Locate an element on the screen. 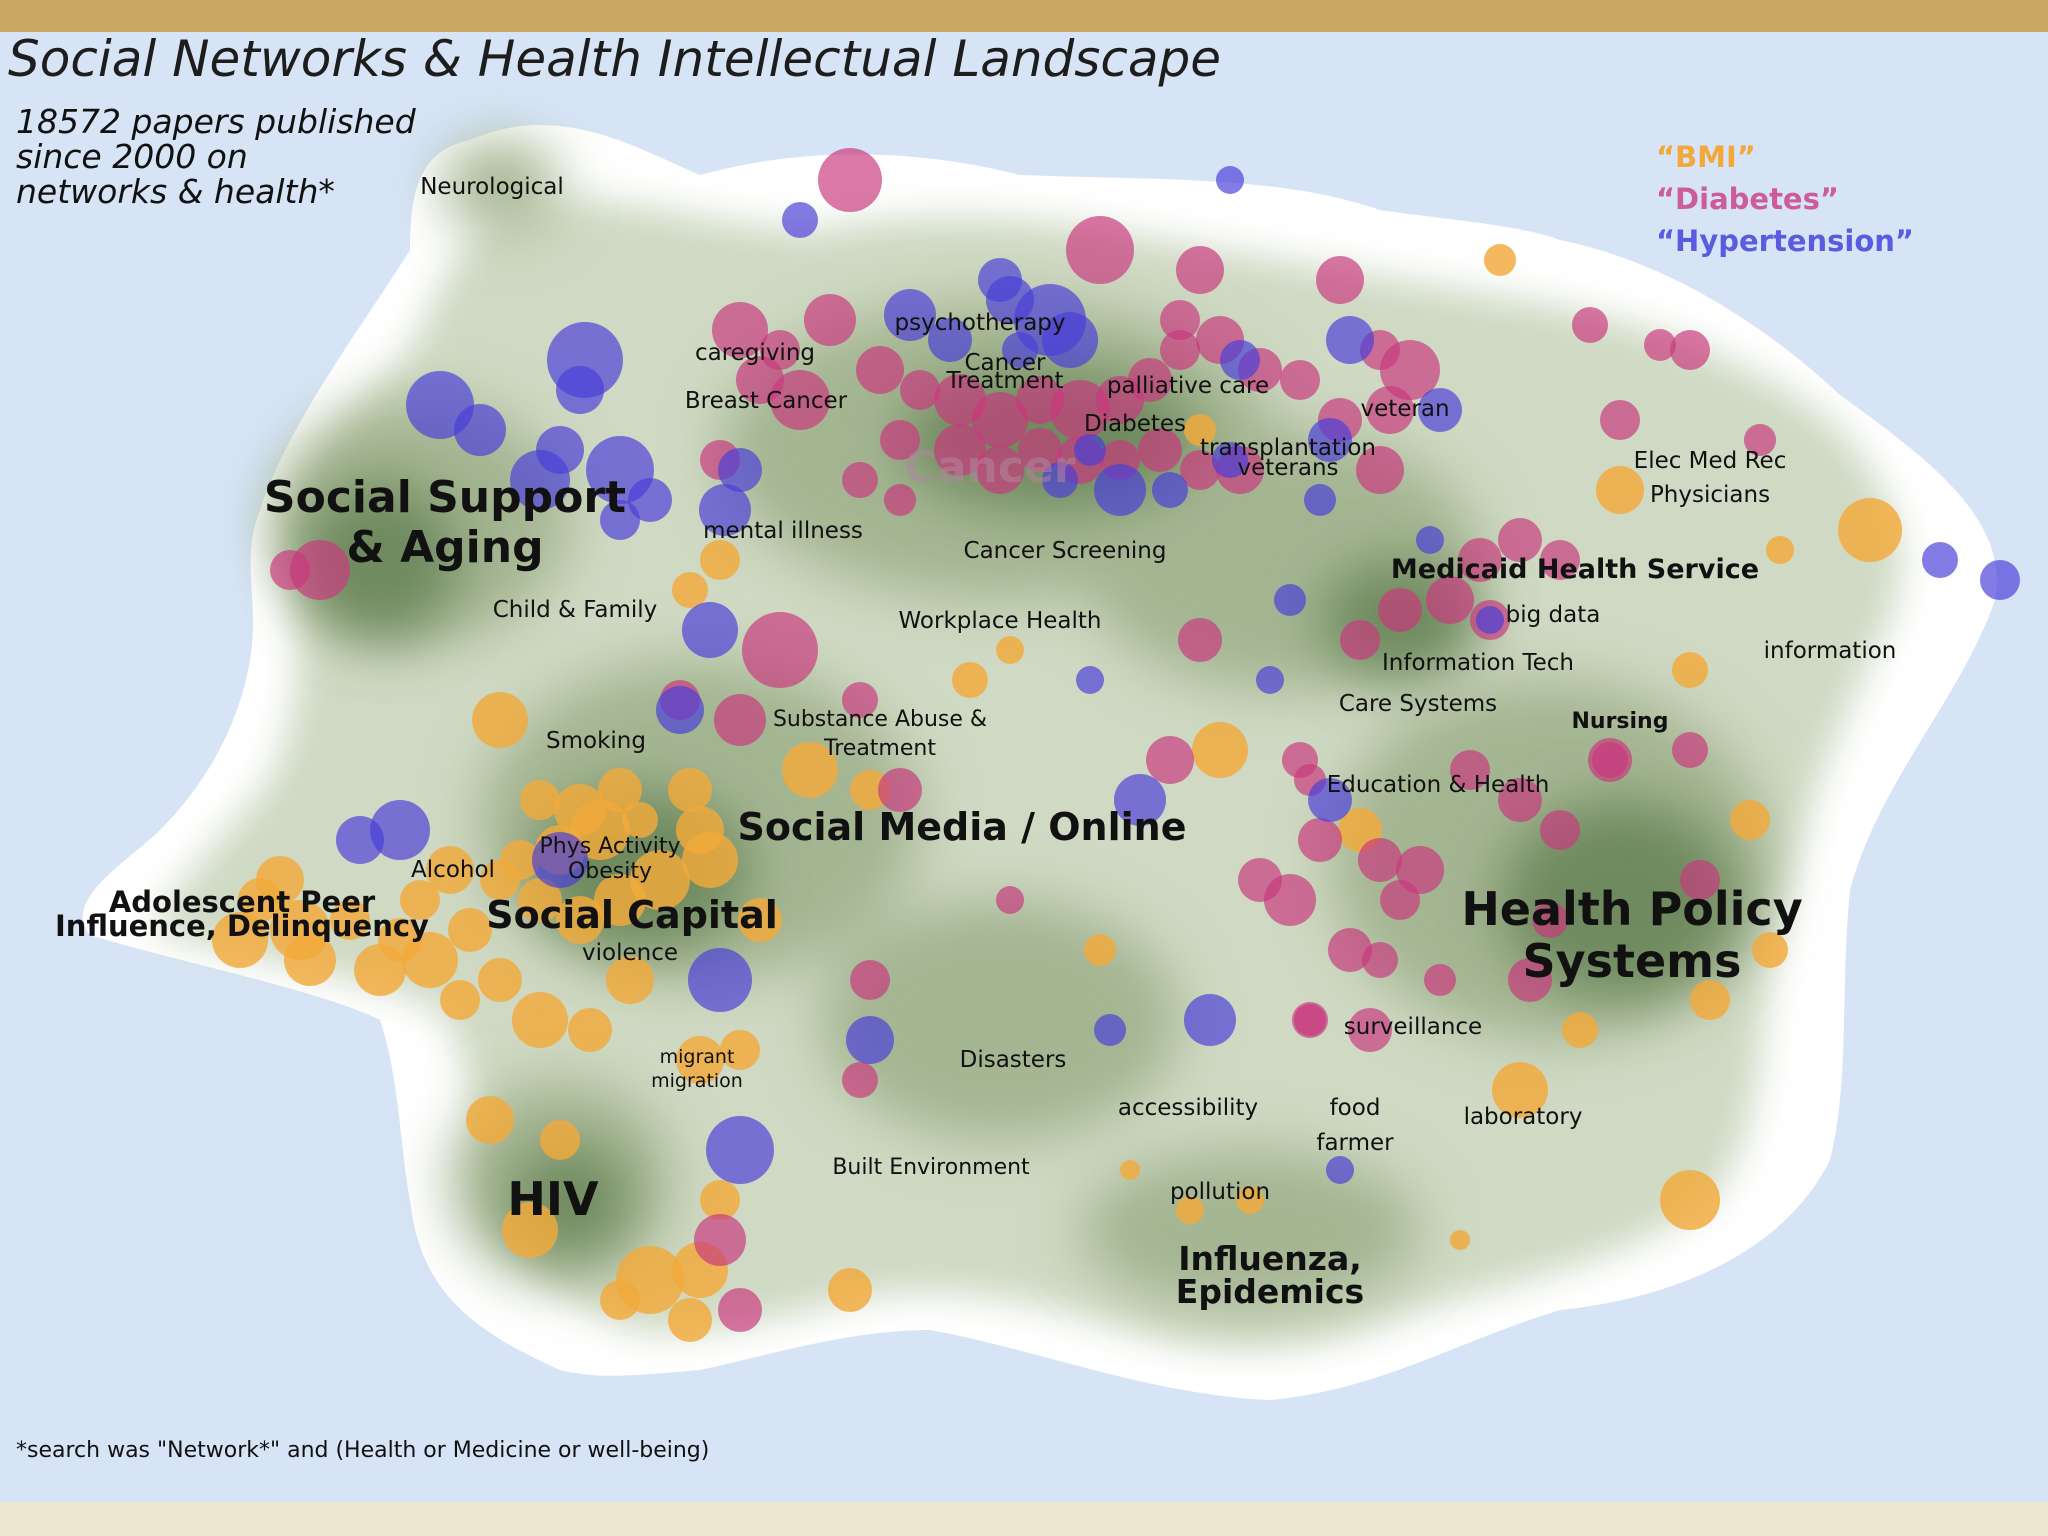 The width and height of the screenshot is (2048, 1536). region-label-violence: violence is located at coordinates (630, 953).